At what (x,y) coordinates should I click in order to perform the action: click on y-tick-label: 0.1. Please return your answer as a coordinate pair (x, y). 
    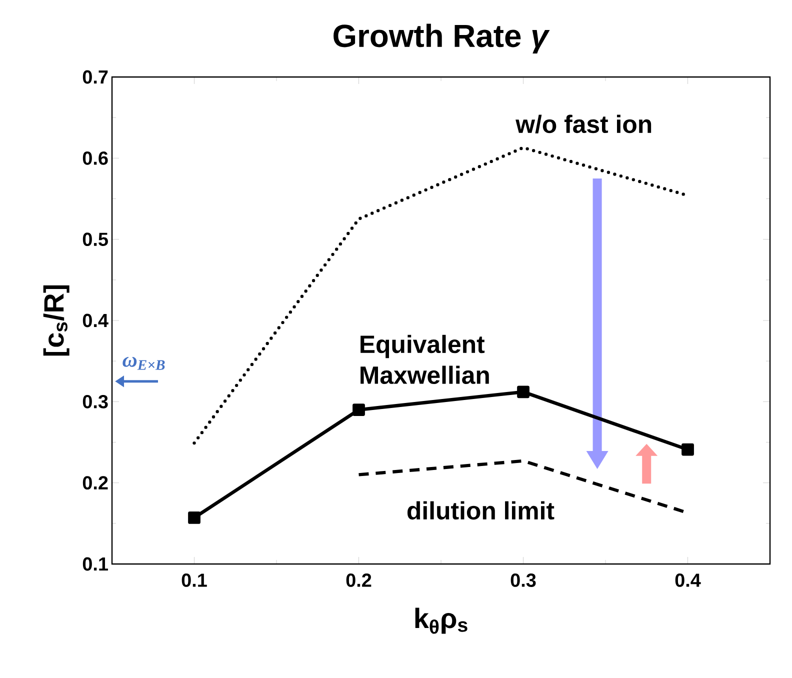
    Looking at the image, I should click on (95, 564).